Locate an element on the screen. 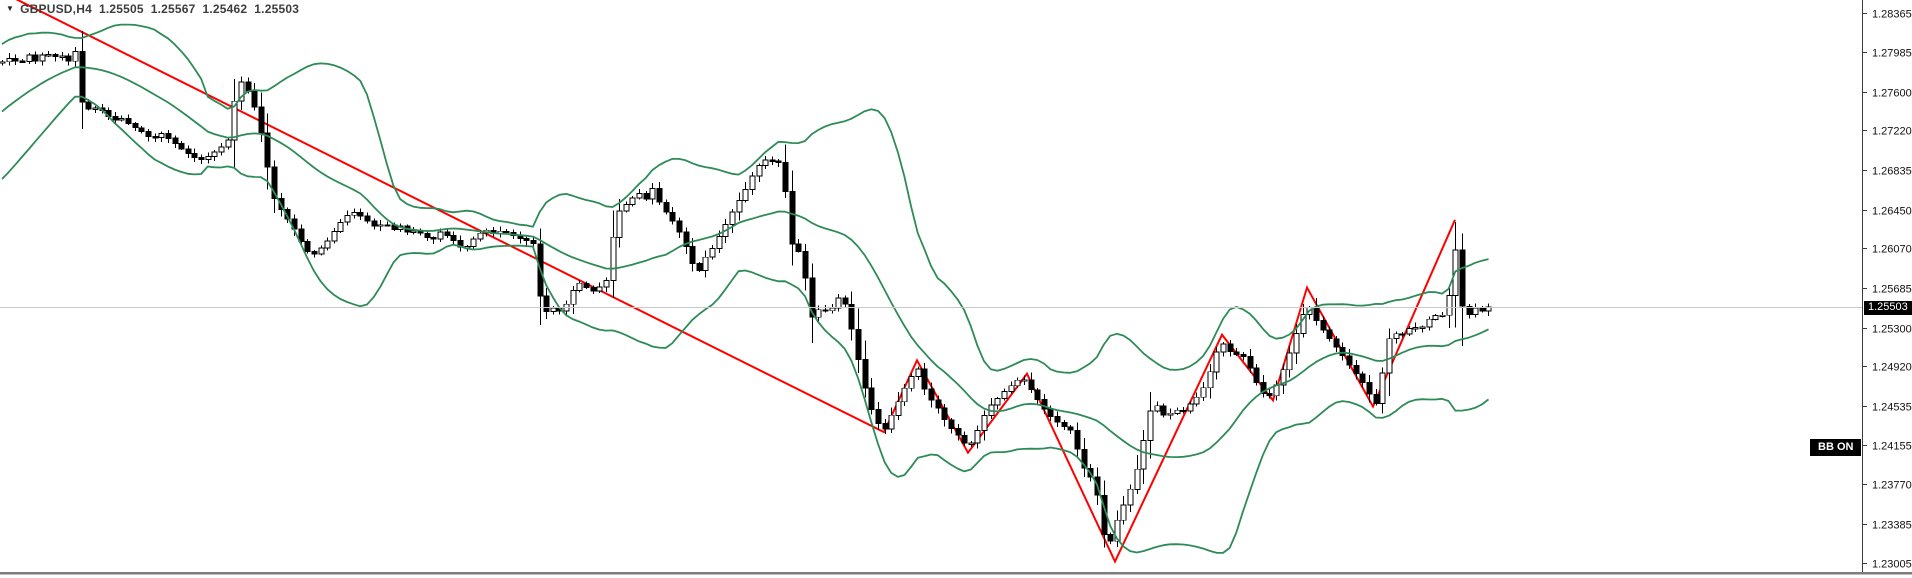 This screenshot has height=578, width=1912. symbol-dropdown-icon: ▼ is located at coordinates (10, 8).